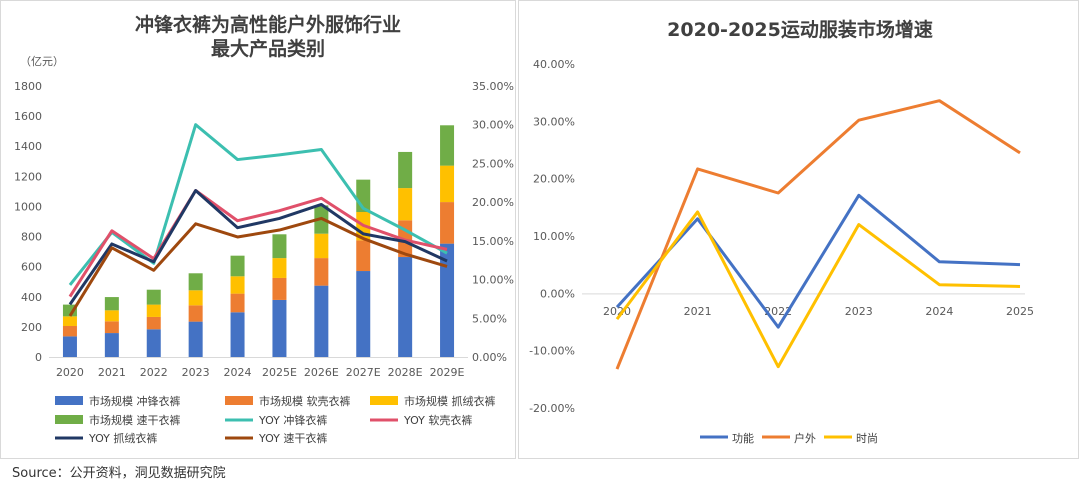 This screenshot has height=488, width=1080. What do you see at coordinates (743, 438) in the screenshot?
I see `legend-label: 功能` at bounding box center [743, 438].